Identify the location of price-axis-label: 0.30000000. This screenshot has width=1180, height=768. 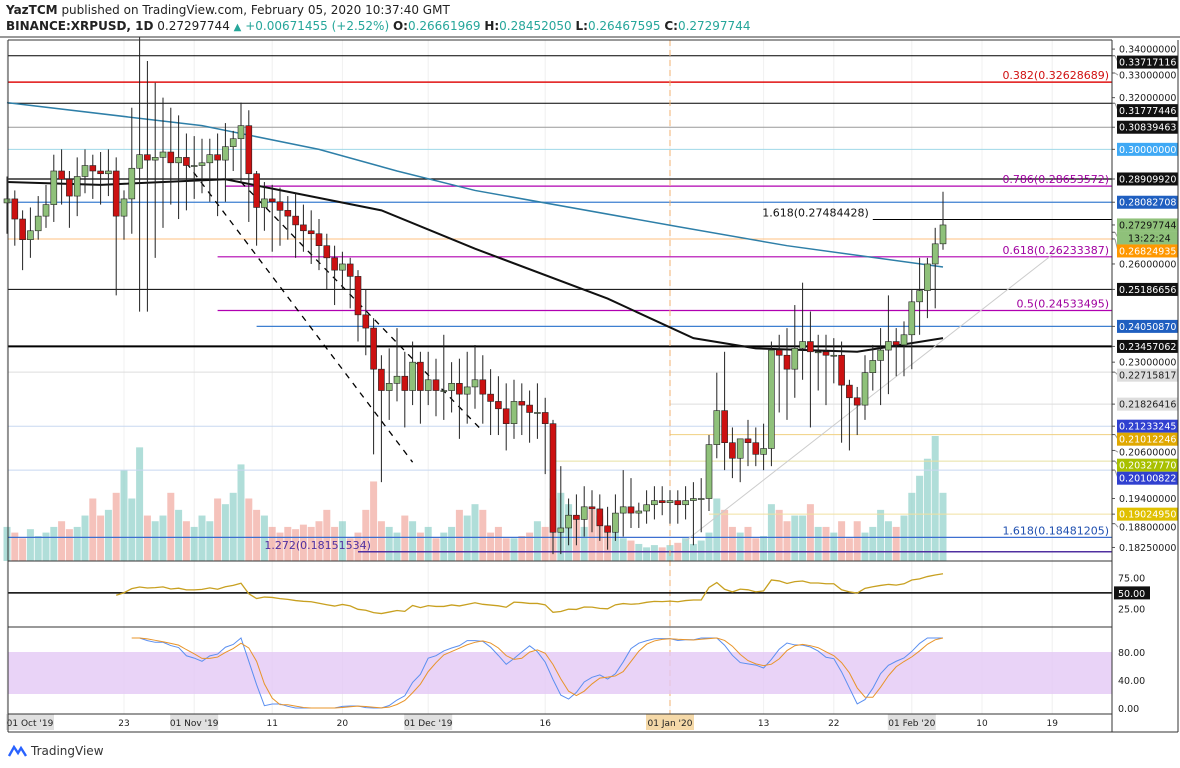
(1147, 150).